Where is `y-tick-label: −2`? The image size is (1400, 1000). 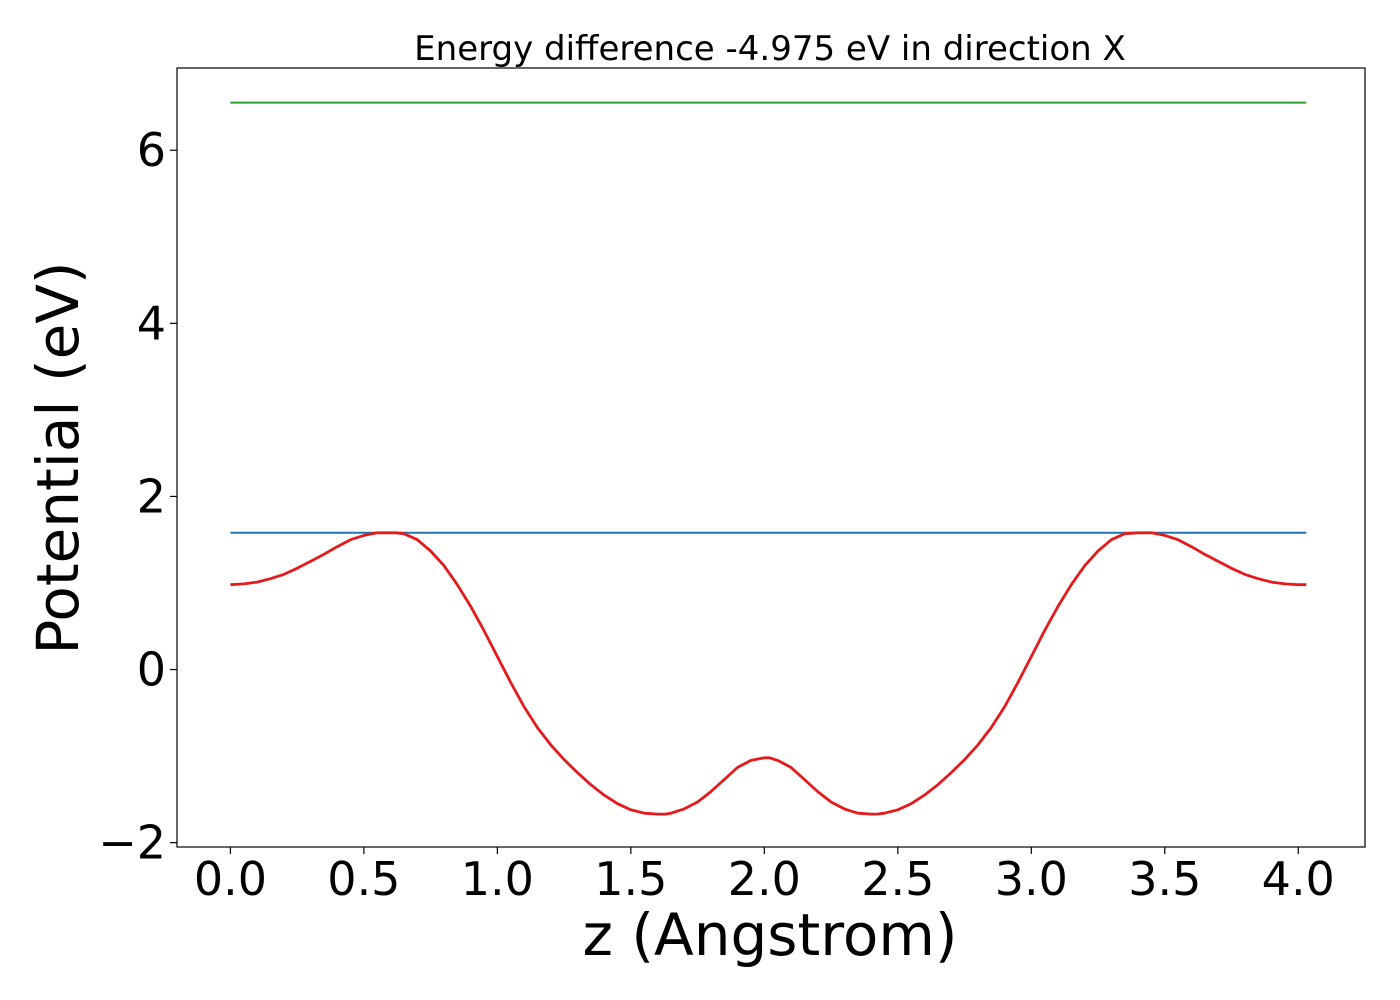 y-tick-label: −2 is located at coordinates (132, 843).